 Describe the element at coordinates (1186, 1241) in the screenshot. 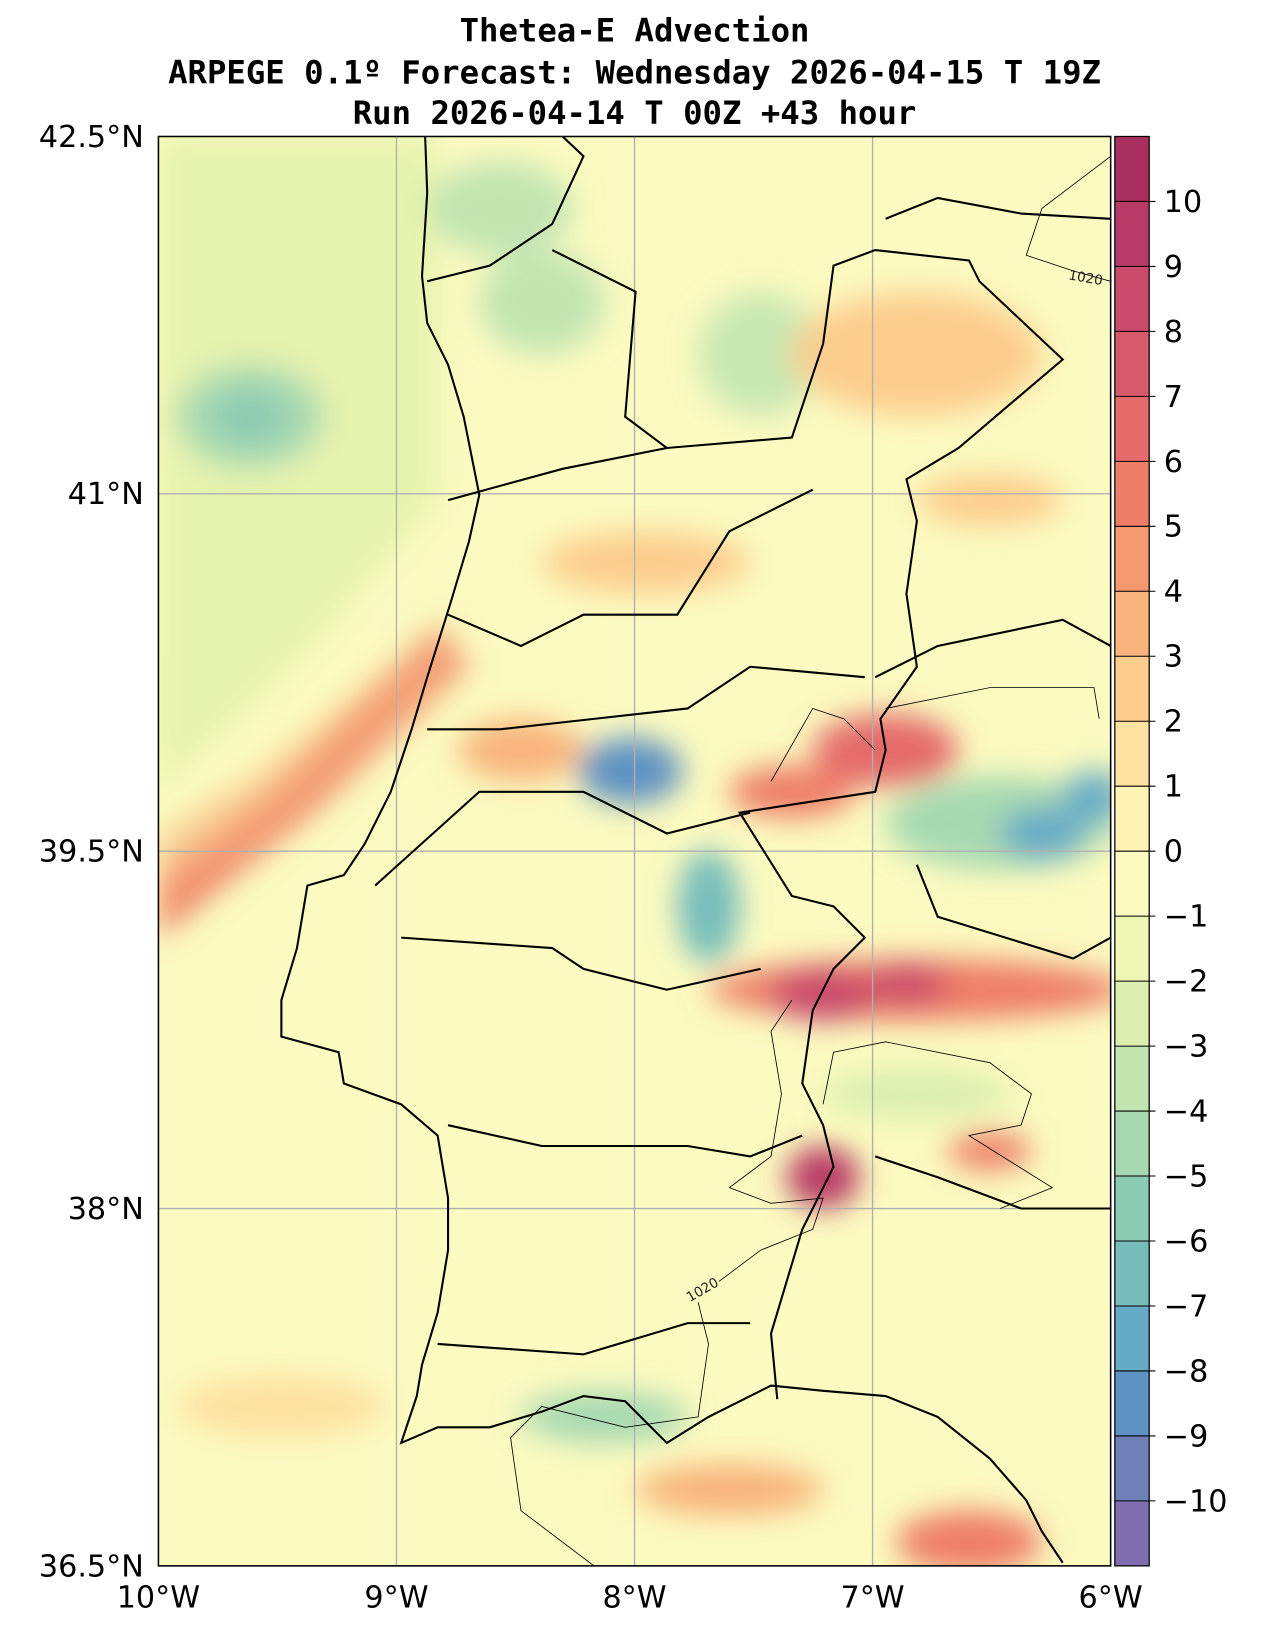

I see `colorbar-tick-label: −6` at that location.